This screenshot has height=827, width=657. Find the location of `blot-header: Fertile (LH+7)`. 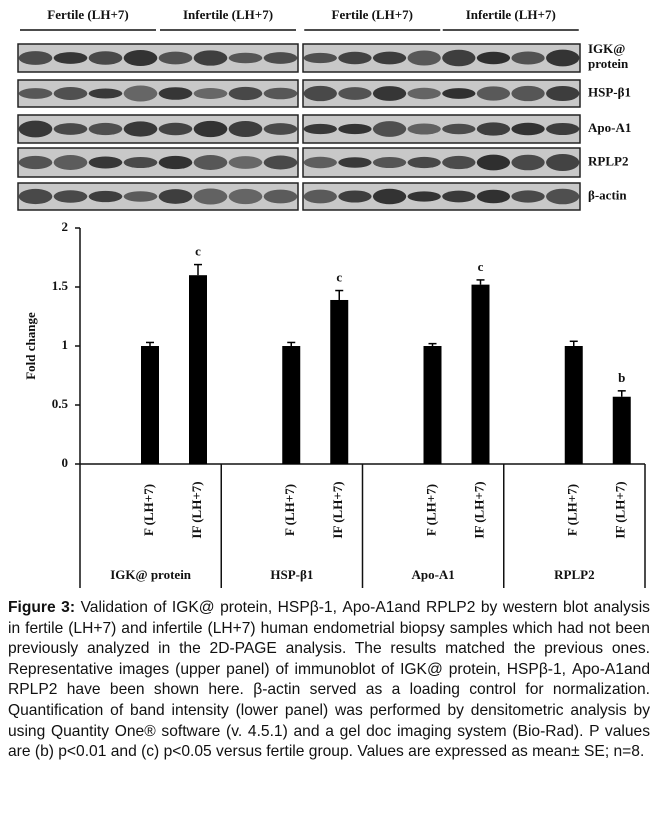

blot-header: Fertile (LH+7) is located at coordinates (87, 14).